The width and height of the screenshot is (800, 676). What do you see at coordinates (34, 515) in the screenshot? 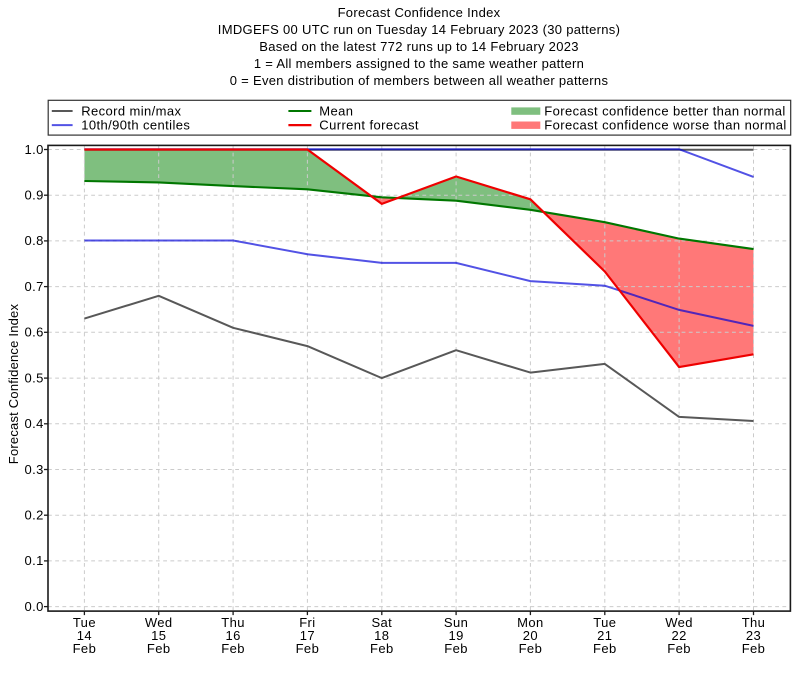
I see `svg-text: 0.2` at bounding box center [34, 515].